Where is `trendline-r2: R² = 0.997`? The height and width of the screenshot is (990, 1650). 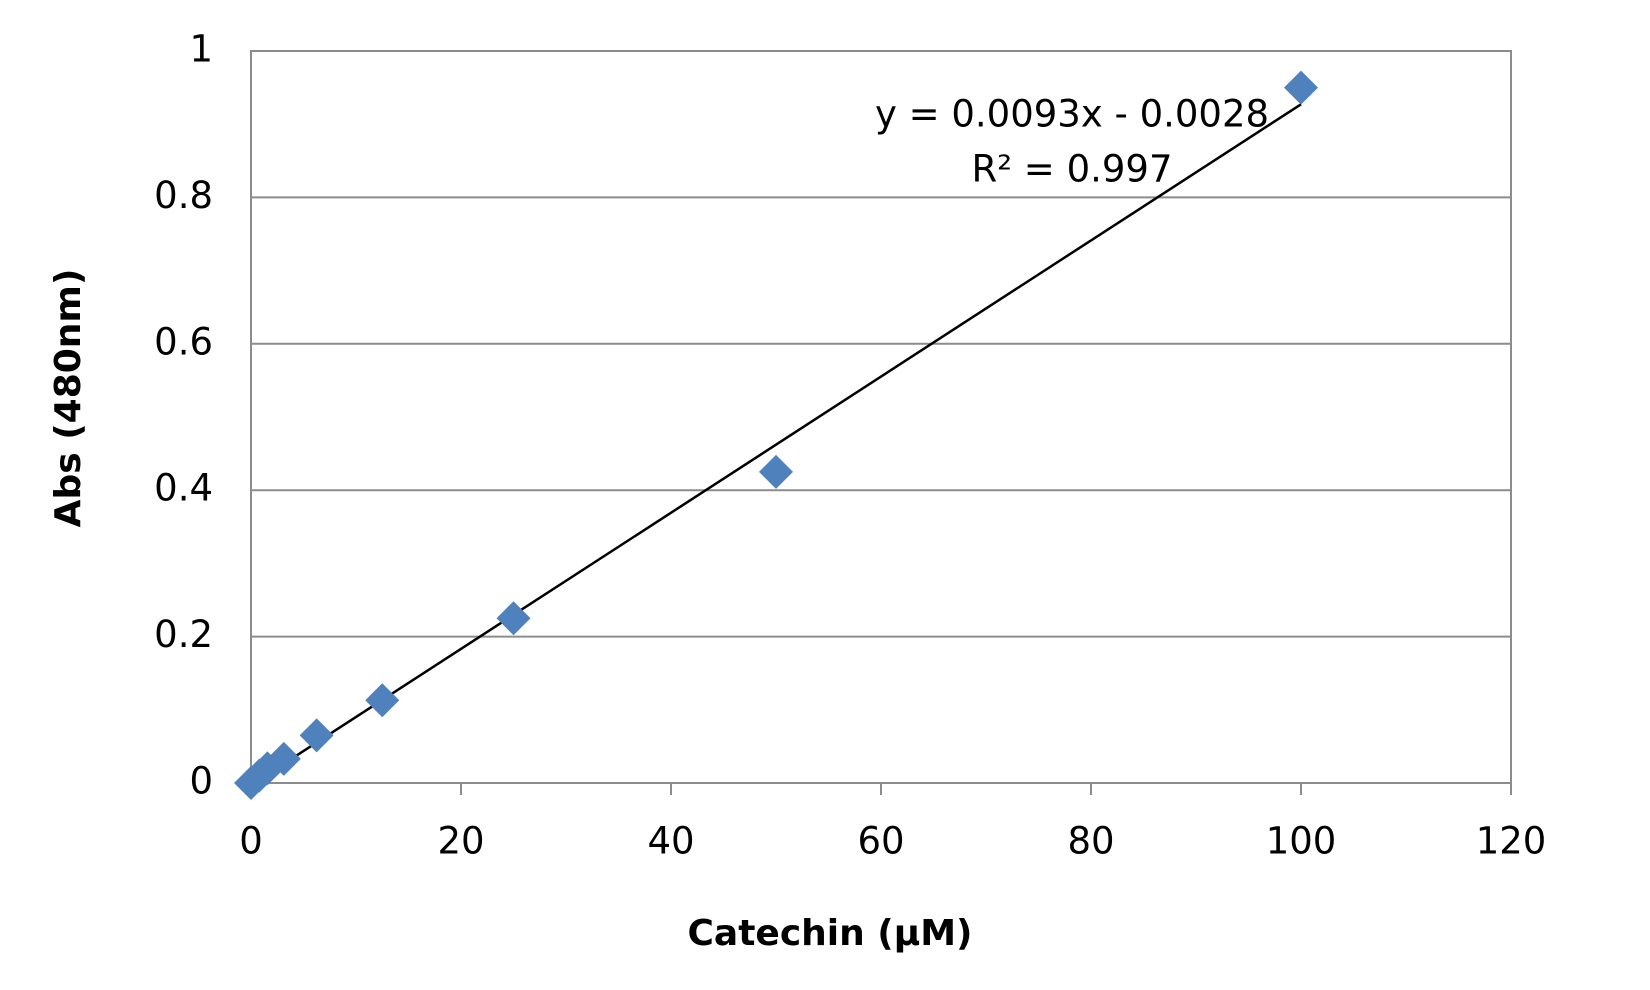 trendline-r2: R² = 0.997 is located at coordinates (1072, 169).